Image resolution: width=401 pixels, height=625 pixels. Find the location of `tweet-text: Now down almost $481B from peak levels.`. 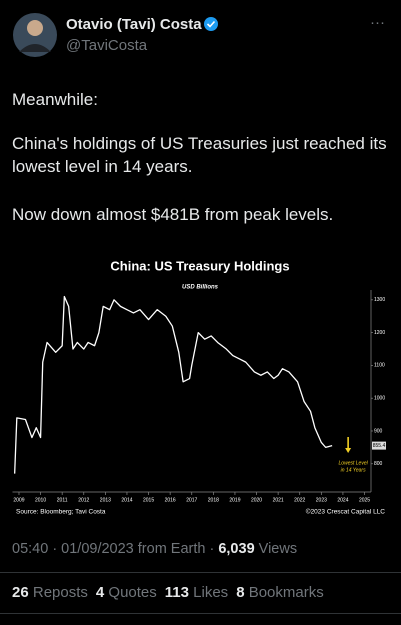

tweet-text: Now down almost $481B from peak levels. is located at coordinates (173, 214).